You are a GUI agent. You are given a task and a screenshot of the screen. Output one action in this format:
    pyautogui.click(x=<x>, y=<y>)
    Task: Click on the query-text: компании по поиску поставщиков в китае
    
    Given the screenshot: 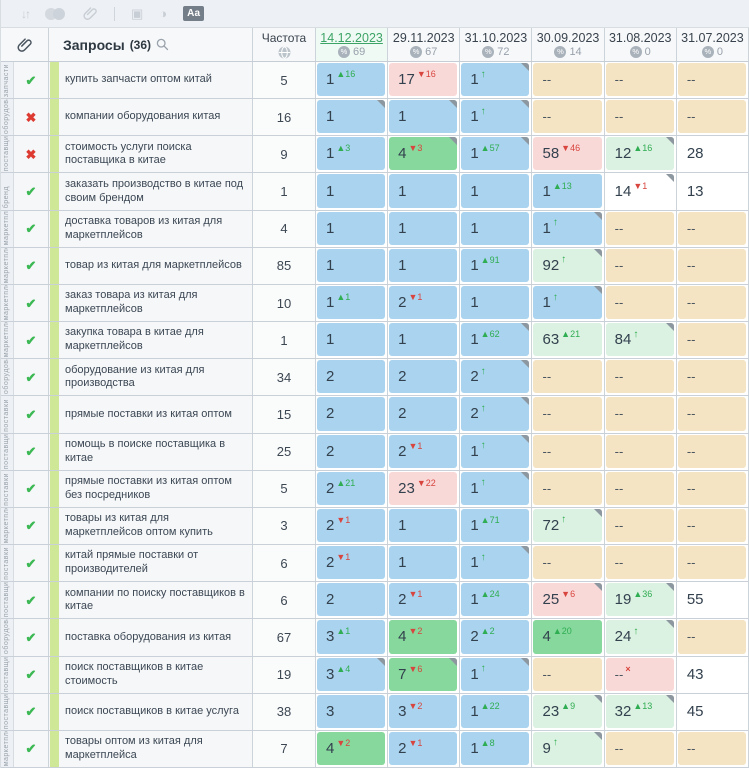 What is the action you would take?
    pyautogui.click(x=155, y=599)
    